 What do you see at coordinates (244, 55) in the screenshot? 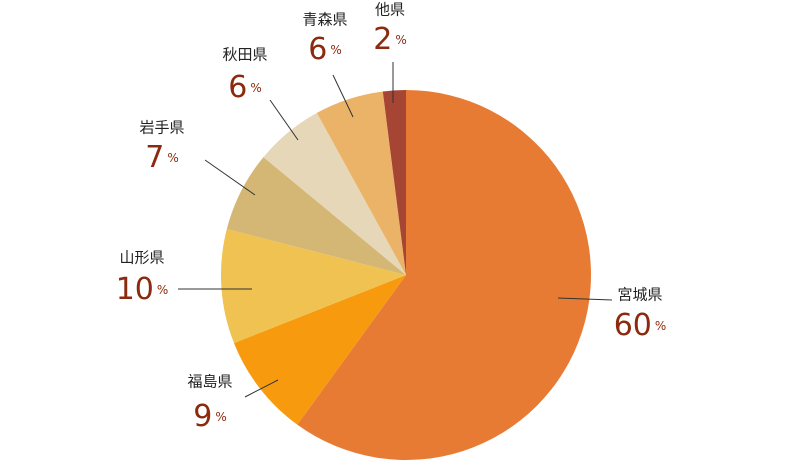
I see `slice-label: 秋田県` at bounding box center [244, 55].